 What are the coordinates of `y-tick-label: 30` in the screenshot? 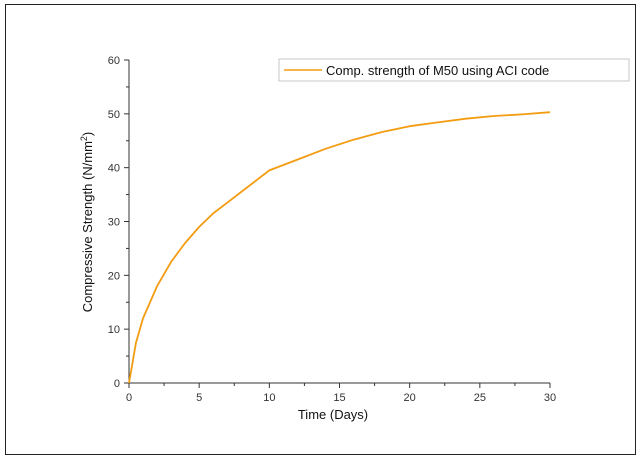 It's located at (114, 223).